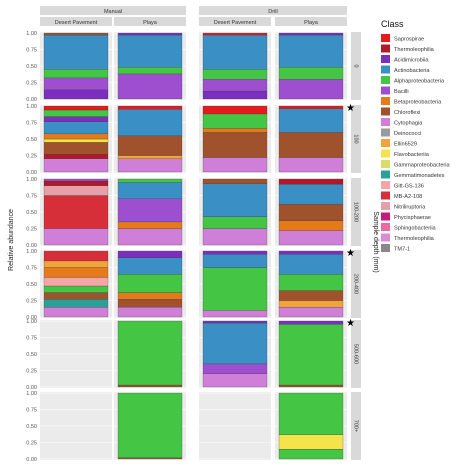  What do you see at coordinates (410, 208) in the screenshot?
I see `legend-label: Nitriliruptoria` at bounding box center [410, 208].